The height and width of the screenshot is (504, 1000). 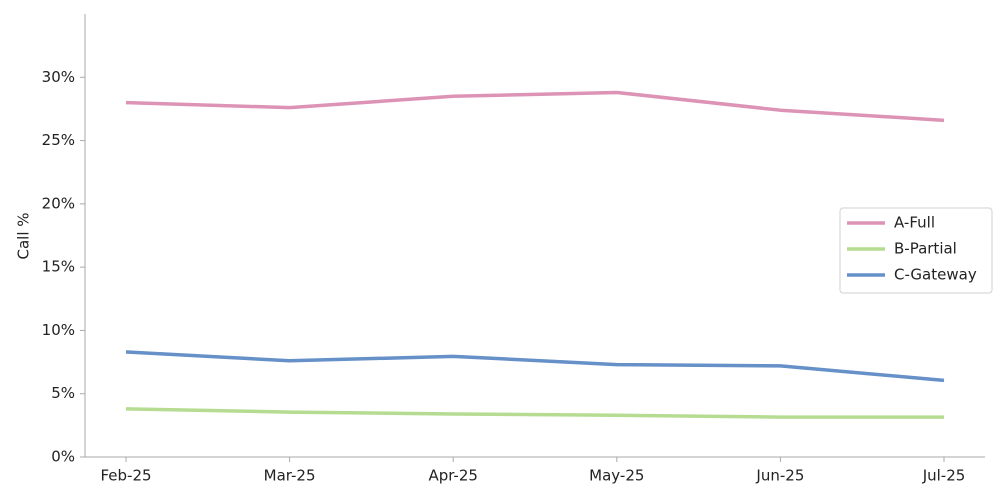 What do you see at coordinates (63, 457) in the screenshot?
I see `y-tick-label: 0%` at bounding box center [63, 457].